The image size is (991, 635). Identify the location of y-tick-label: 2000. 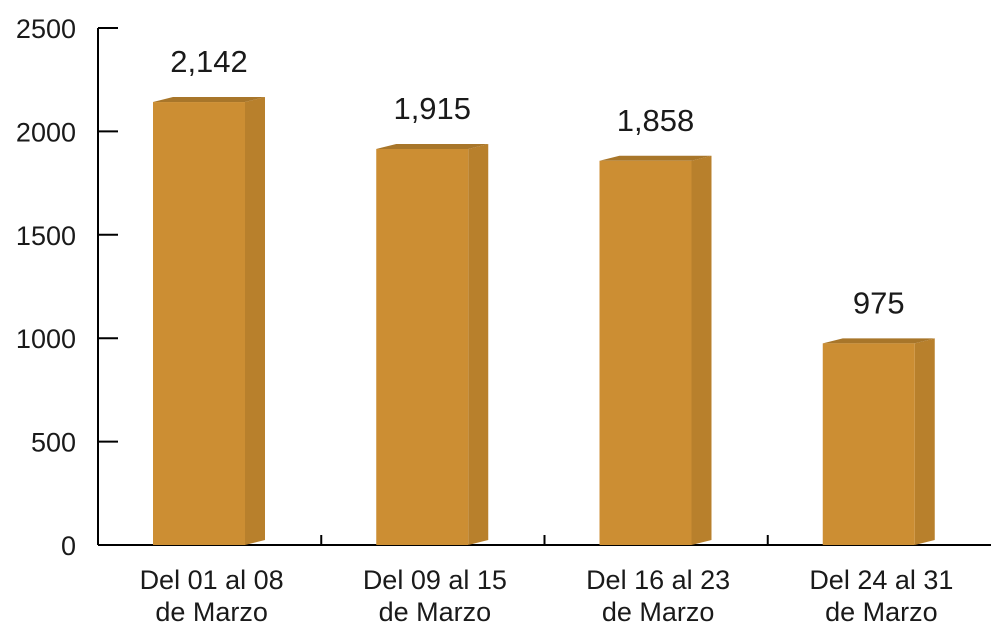
(46, 132).